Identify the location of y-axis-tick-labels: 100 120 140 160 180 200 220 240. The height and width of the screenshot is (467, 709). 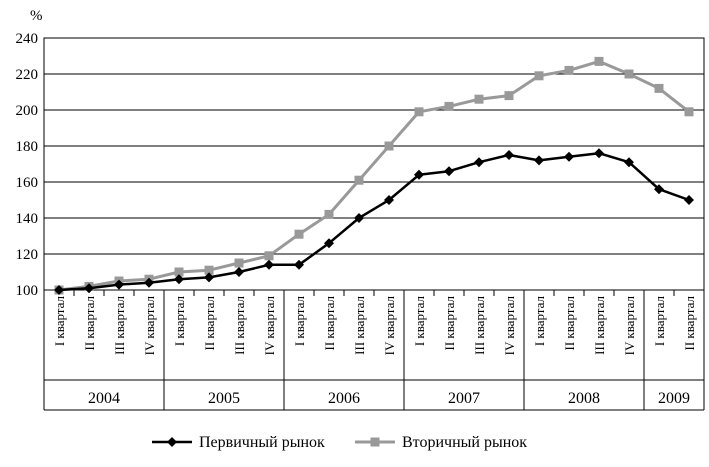
(27, 165).